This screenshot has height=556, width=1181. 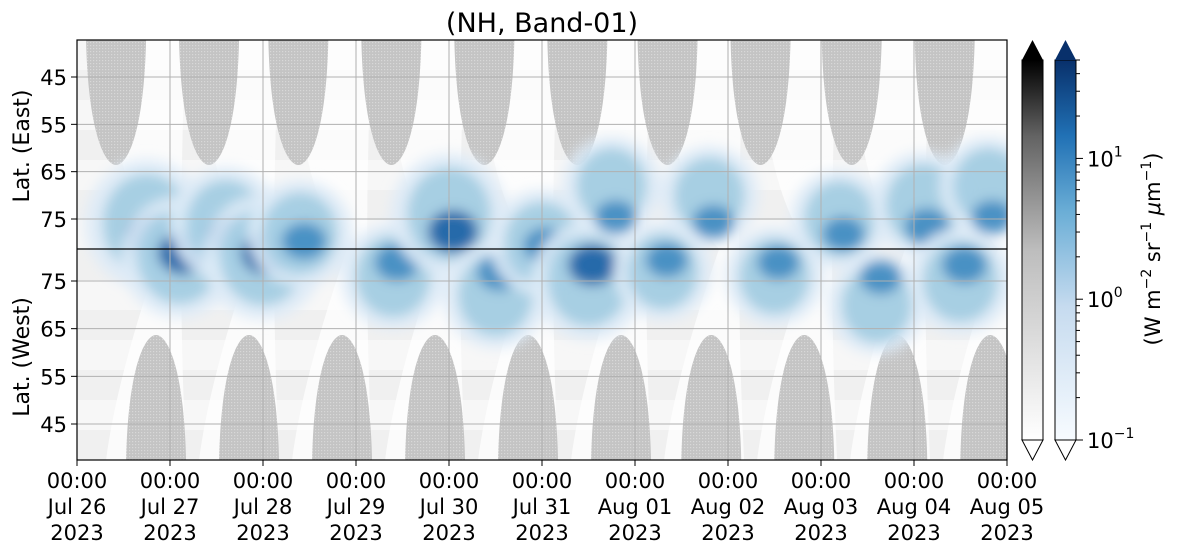 What do you see at coordinates (1105, 256) in the screenshot?
I see `colorbar-ticks: 10⁻¹ 10⁰ 10¹` at bounding box center [1105, 256].